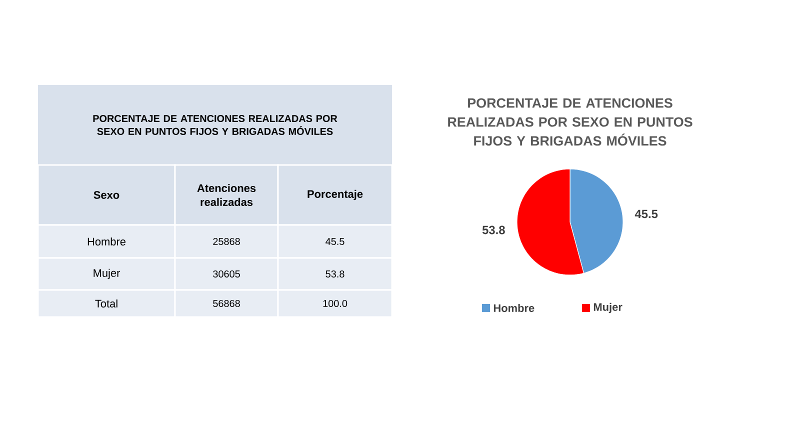 The image size is (800, 445). What do you see at coordinates (107, 274) in the screenshot?
I see `text: Mujer` at bounding box center [107, 274].